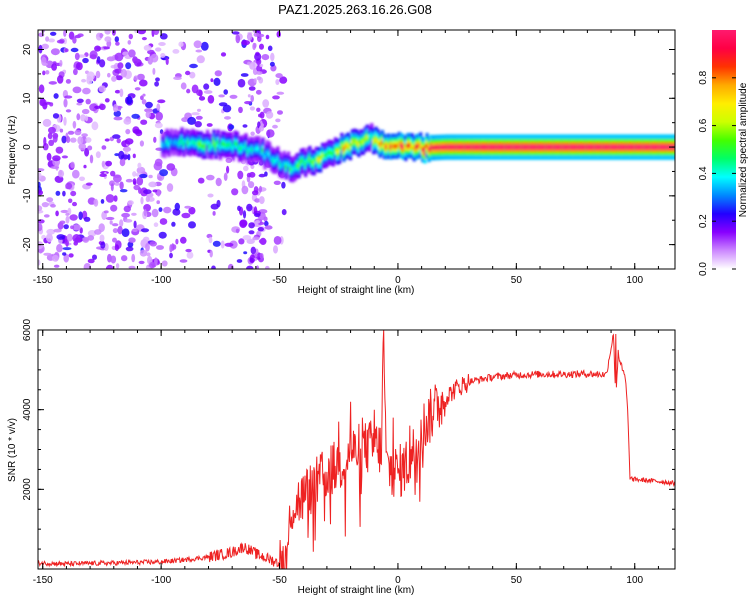 The image size is (750, 600). Describe the element at coordinates (27, 329) in the screenshot. I see `y-tick-label: 6000` at that location.